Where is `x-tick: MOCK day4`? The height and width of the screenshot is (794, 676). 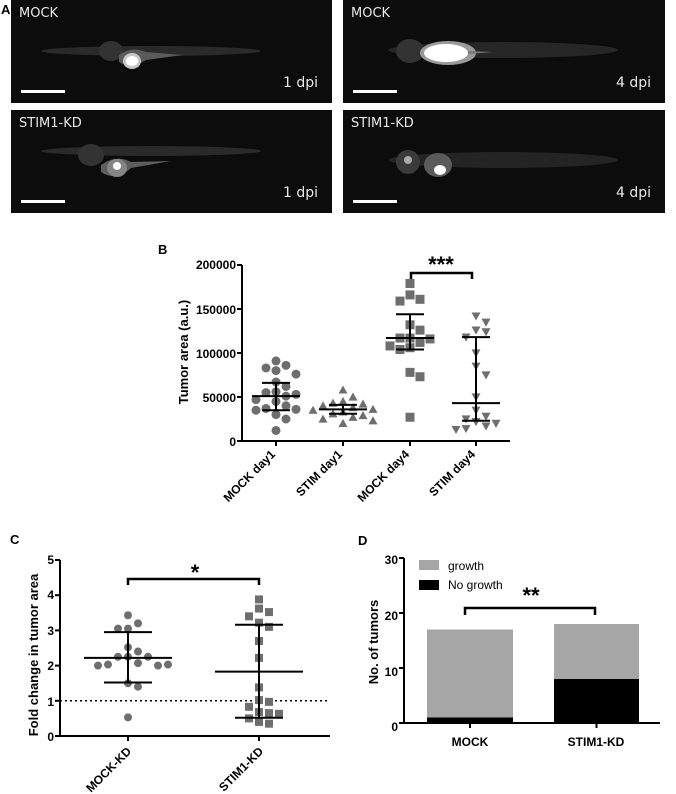 x-tick: MOCK day4 is located at coordinates (384, 476).